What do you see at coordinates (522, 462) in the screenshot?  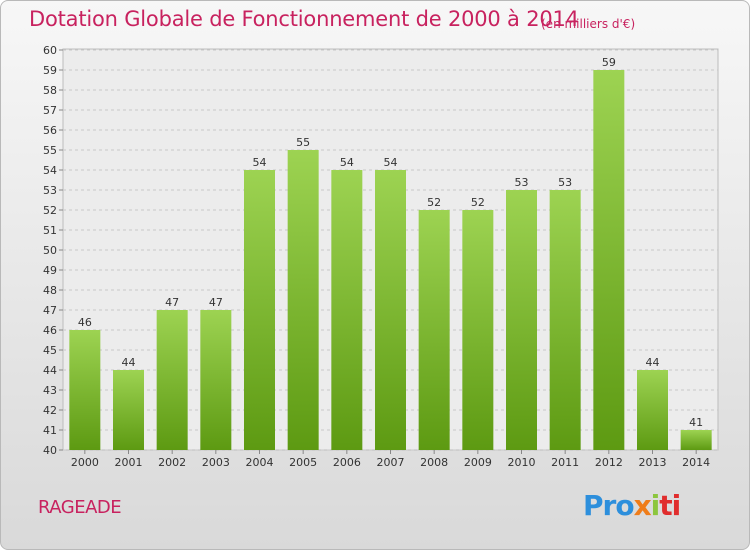 I see `x-tick-label: 2010` at bounding box center [522, 462].